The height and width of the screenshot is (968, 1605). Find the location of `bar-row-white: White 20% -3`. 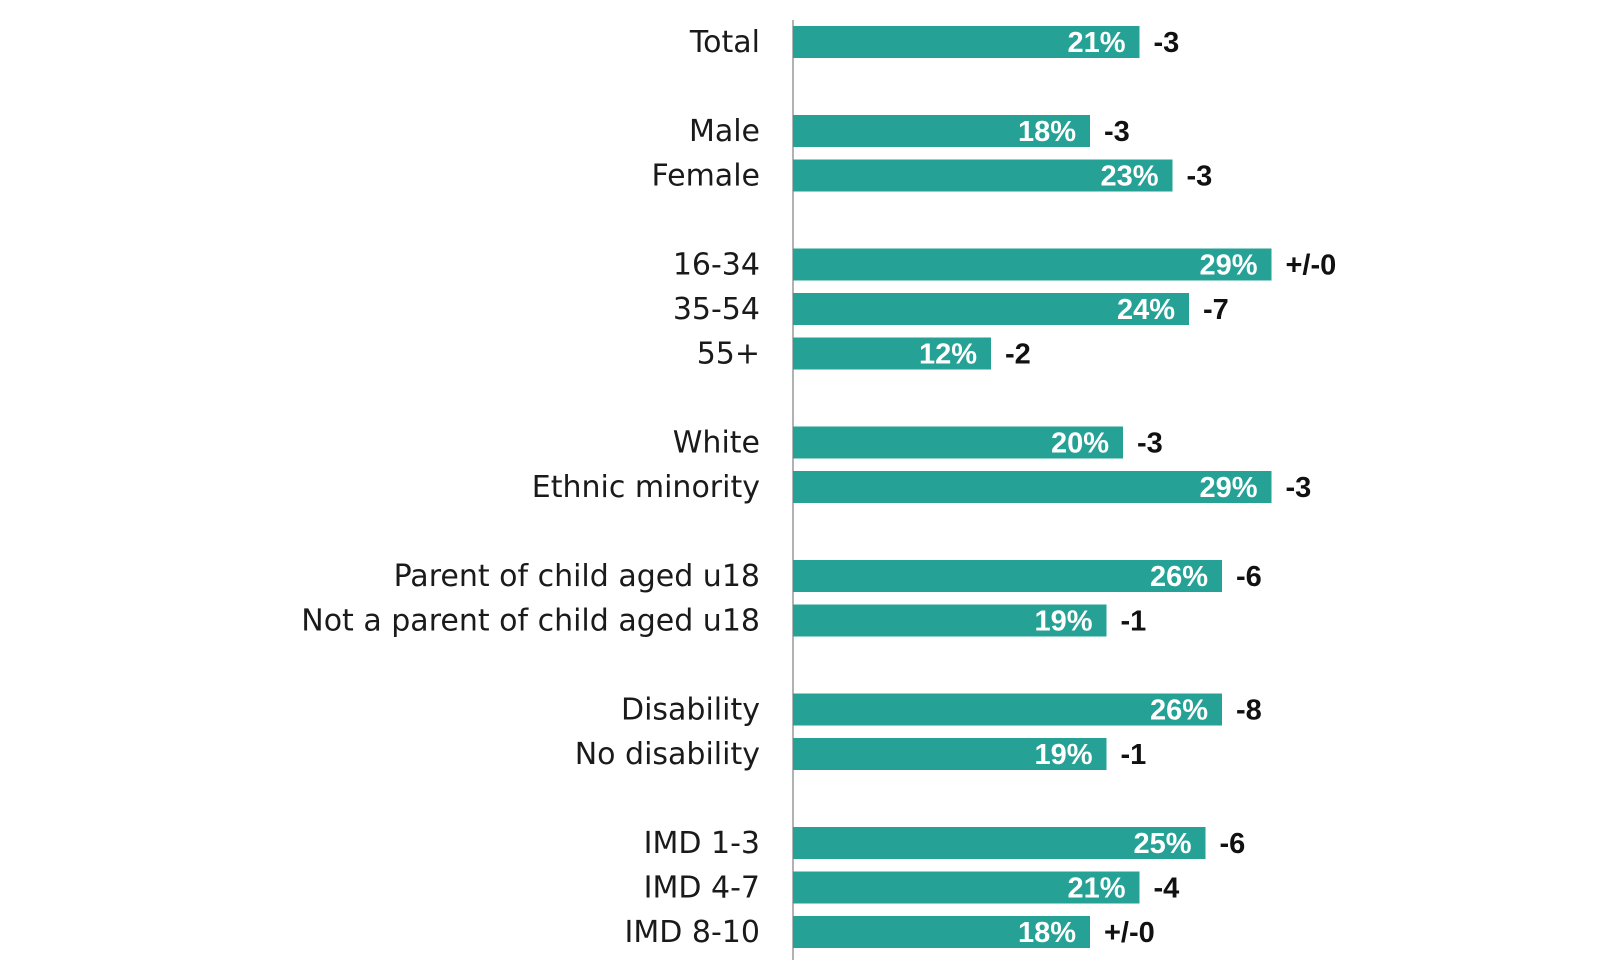

bar-row-white: White 20% -3 is located at coordinates (918, 443).